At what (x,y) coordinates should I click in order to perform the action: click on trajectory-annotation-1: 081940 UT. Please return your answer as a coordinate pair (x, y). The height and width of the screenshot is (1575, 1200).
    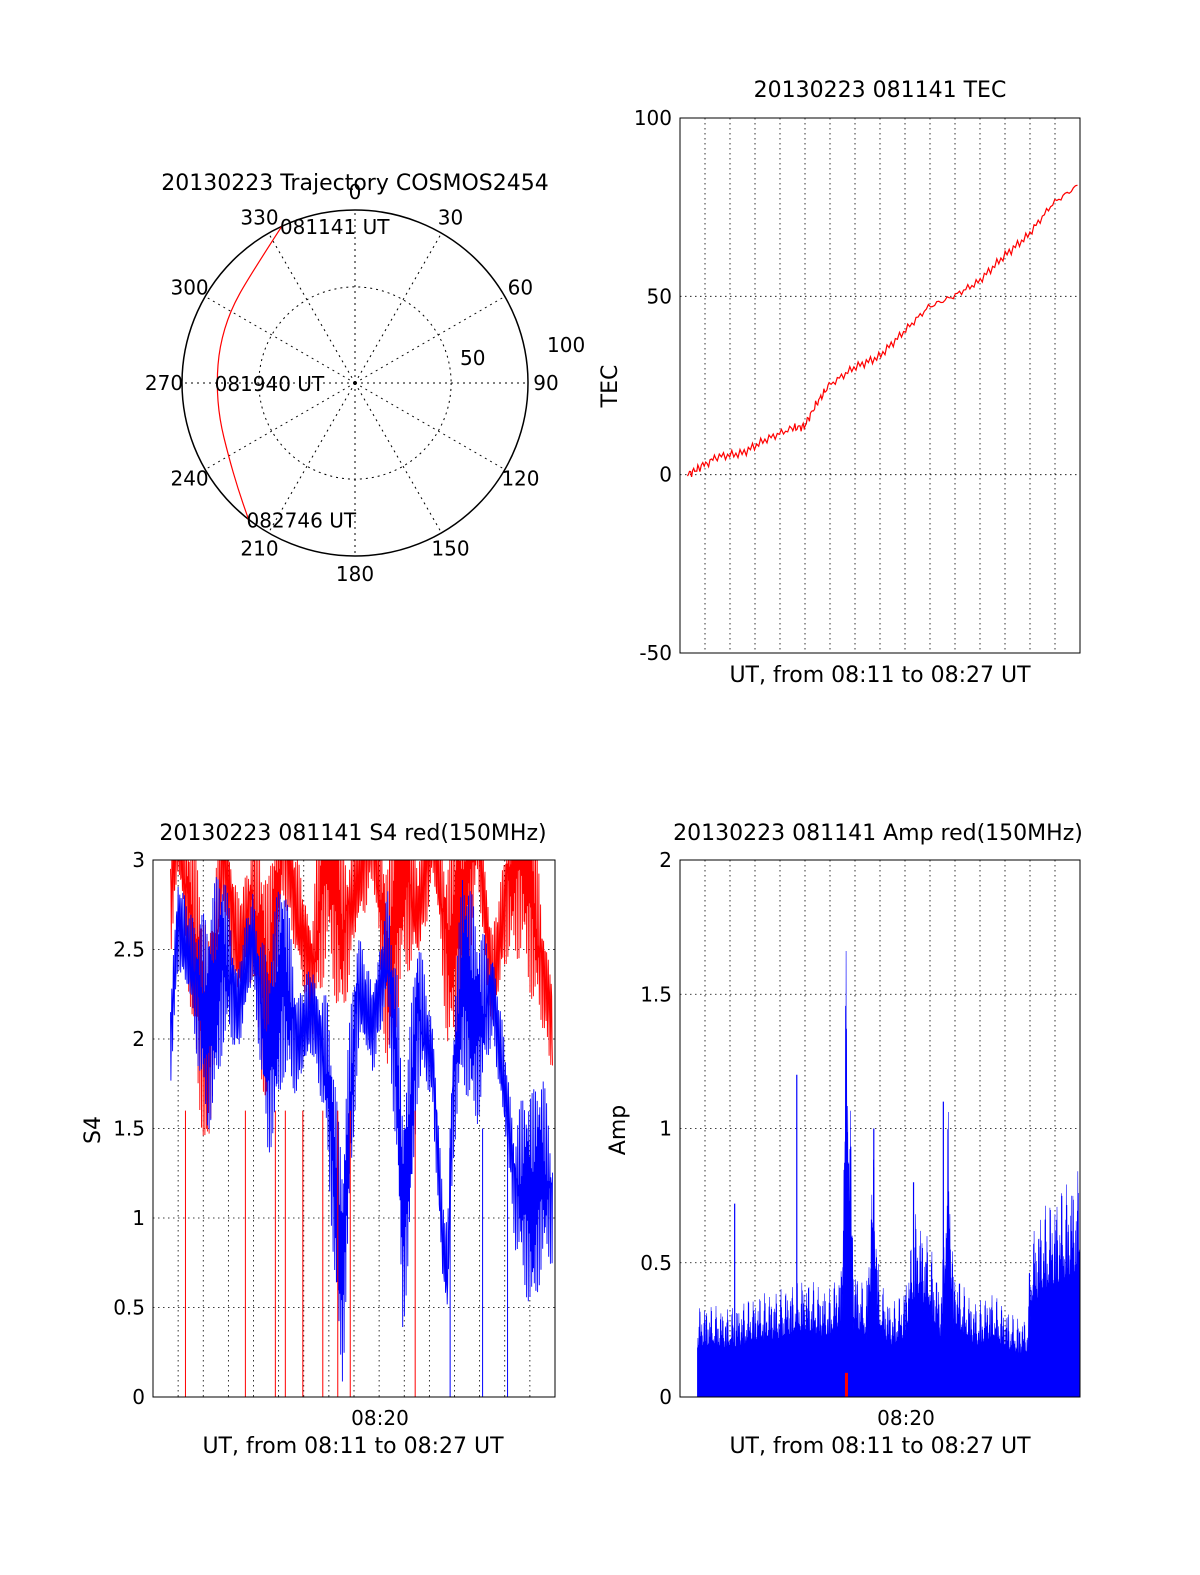
    Looking at the image, I should click on (270, 384).